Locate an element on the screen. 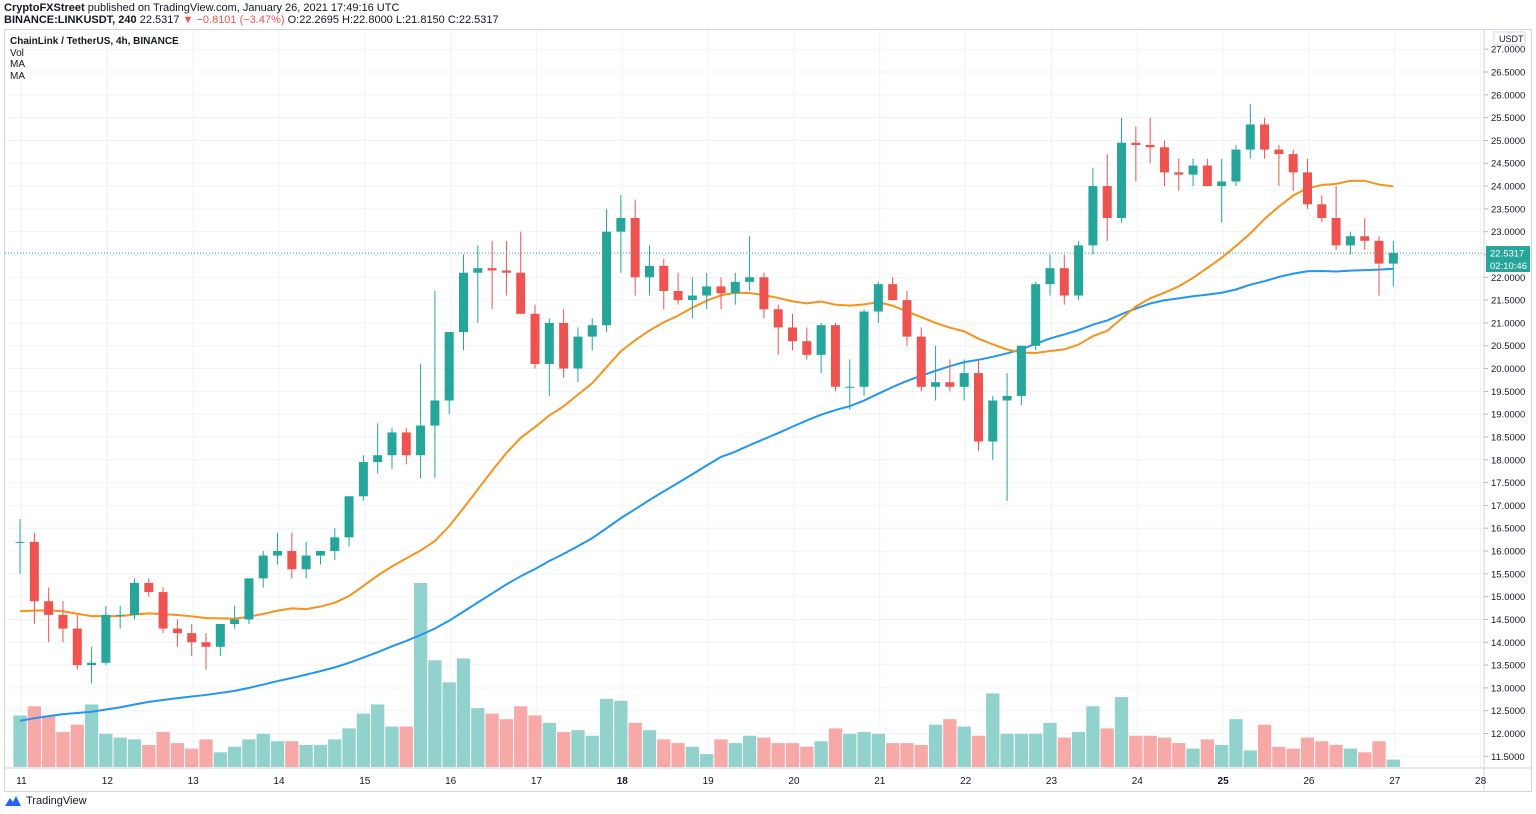 The height and width of the screenshot is (814, 1536). date-tick-label: 16 is located at coordinates (451, 781).